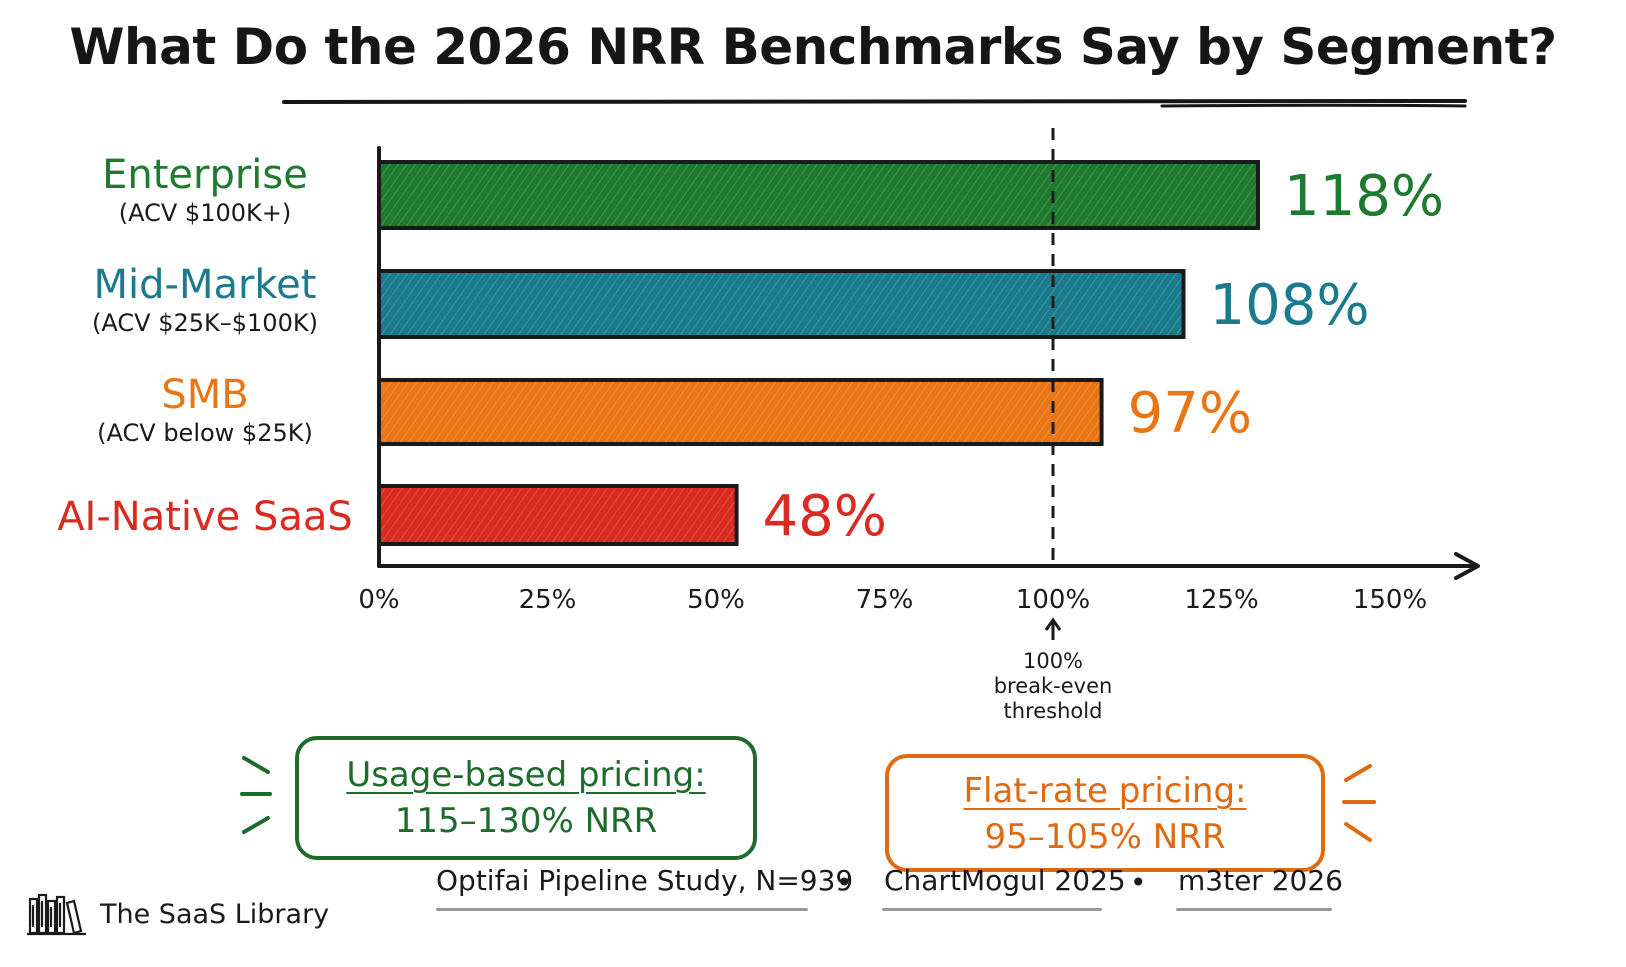 The width and height of the screenshot is (1626, 967). I want to click on category-name: SMB, so click(205, 395).